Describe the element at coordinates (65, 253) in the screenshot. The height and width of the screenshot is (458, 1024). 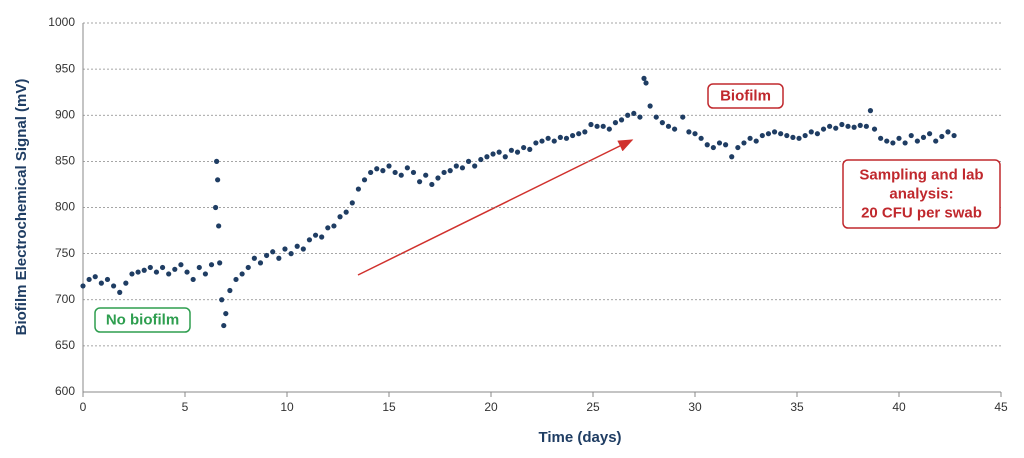
I see `y-tick-label: 750` at that location.